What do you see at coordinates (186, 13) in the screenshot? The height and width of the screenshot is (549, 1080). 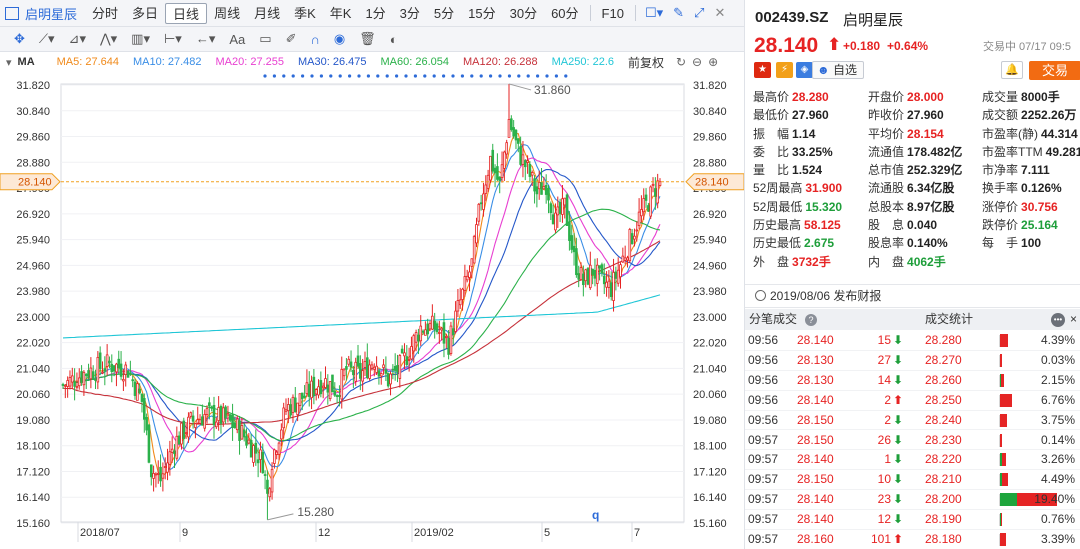 I see `period-tab: 日线` at bounding box center [186, 13].